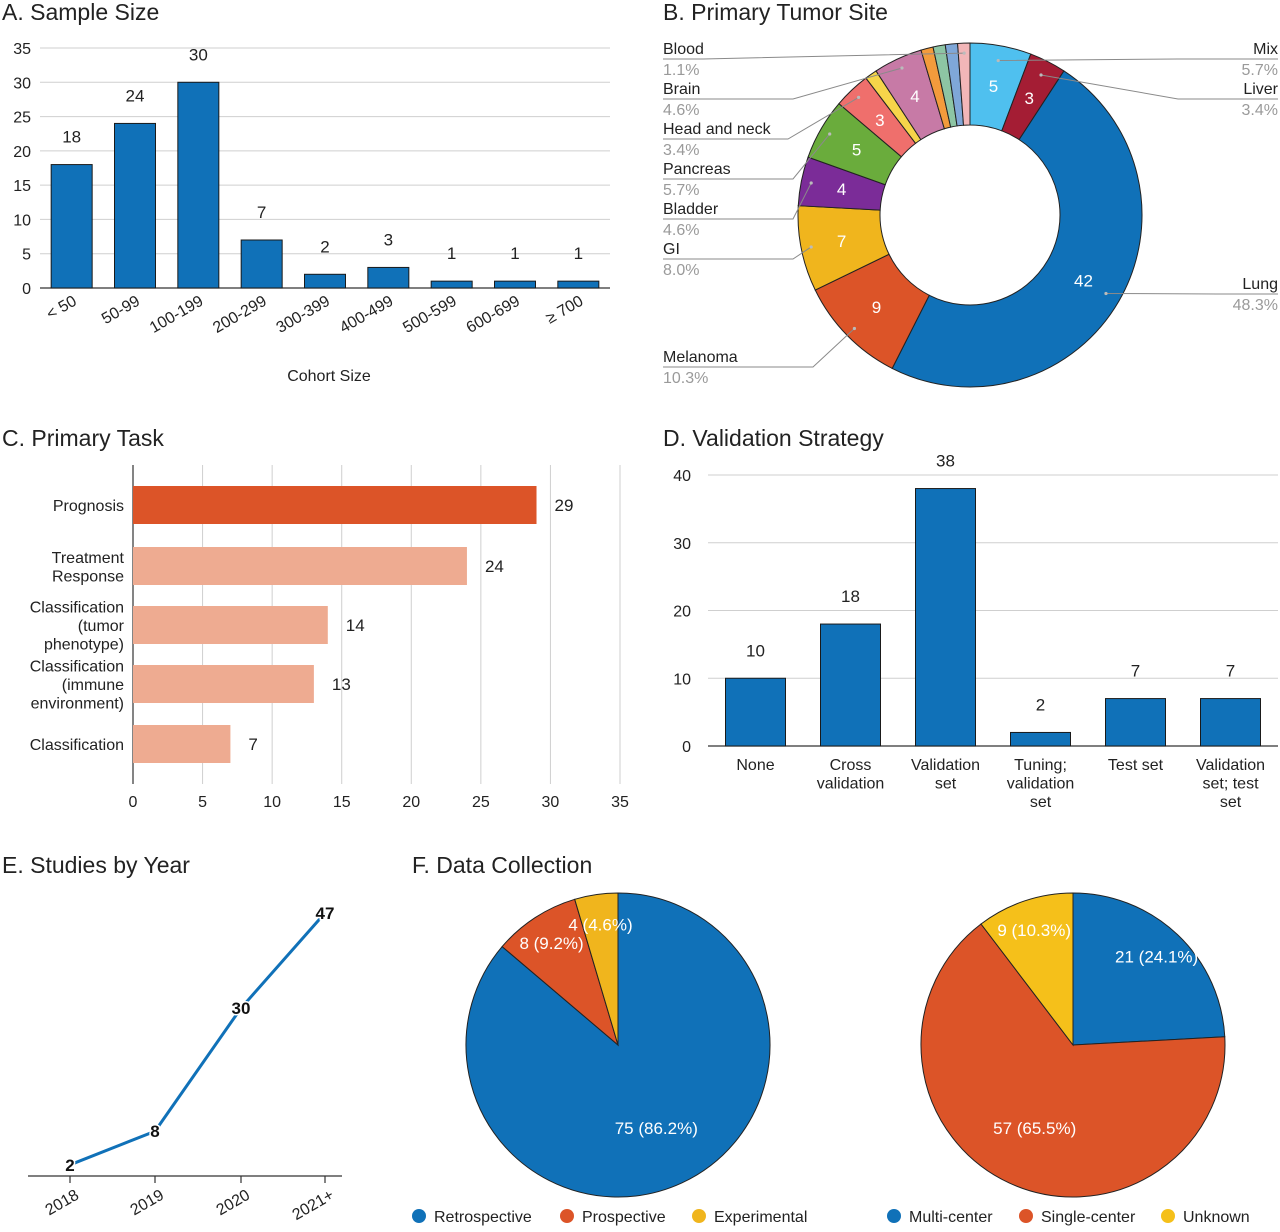  What do you see at coordinates (773, 438) in the screenshot?
I see `panel-d-title: D. Validation Strategy` at bounding box center [773, 438].